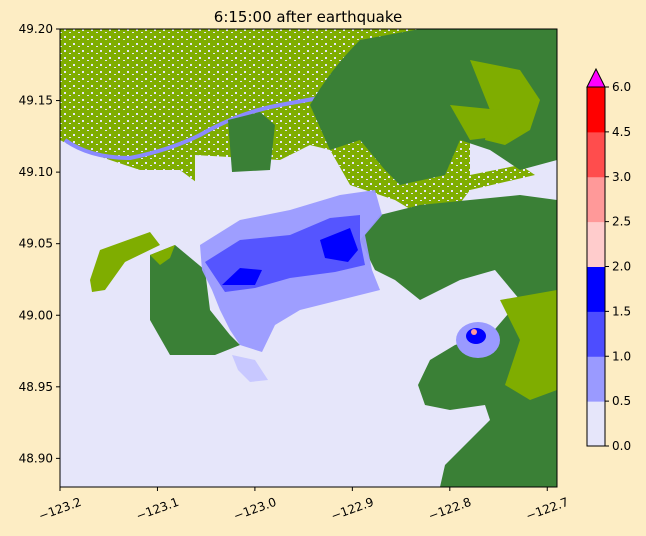 The height and width of the screenshot is (536, 646). Describe the element at coordinates (195, 300) in the screenshot. I see `point-roberts` at that location.